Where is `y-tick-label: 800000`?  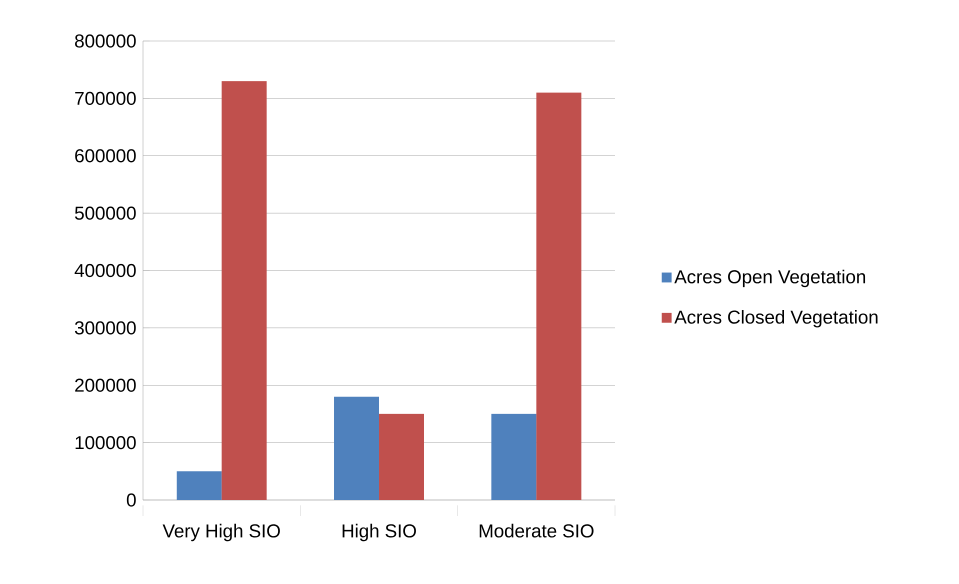 y-tick-label: 800000 is located at coordinates (105, 41).